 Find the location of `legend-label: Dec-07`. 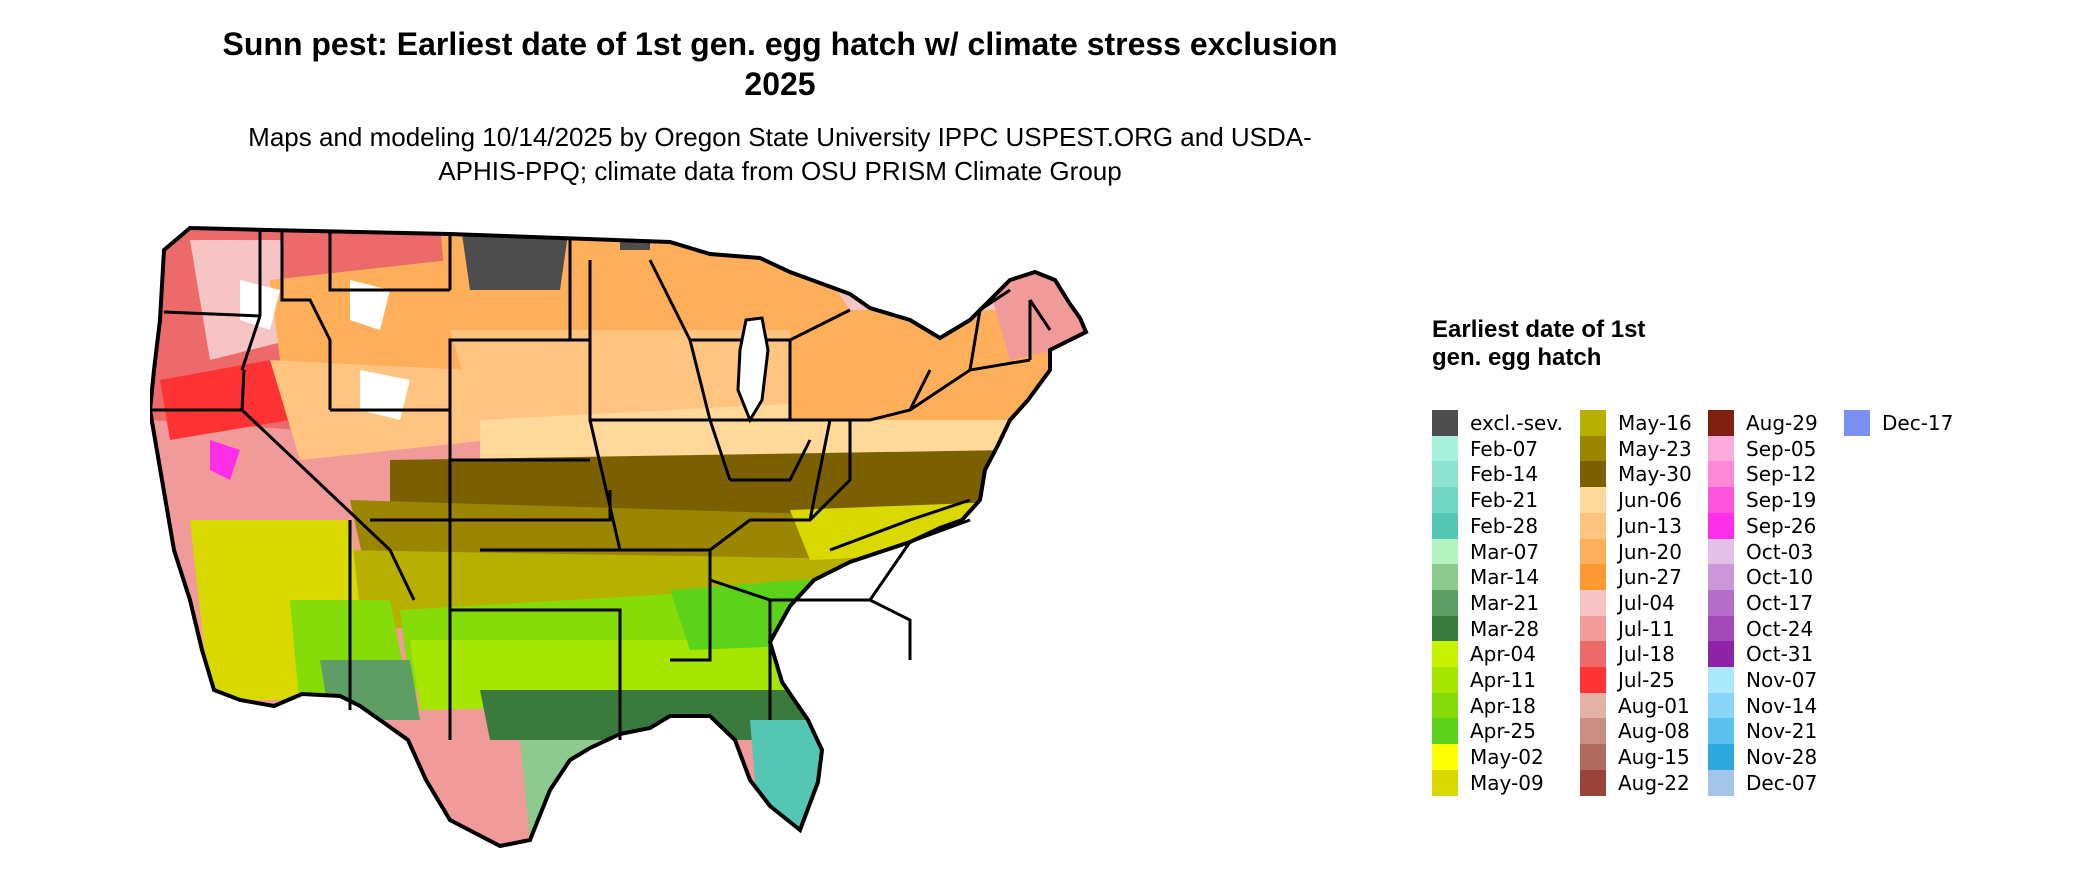

legend-label: Dec-07 is located at coordinates (1782, 782).